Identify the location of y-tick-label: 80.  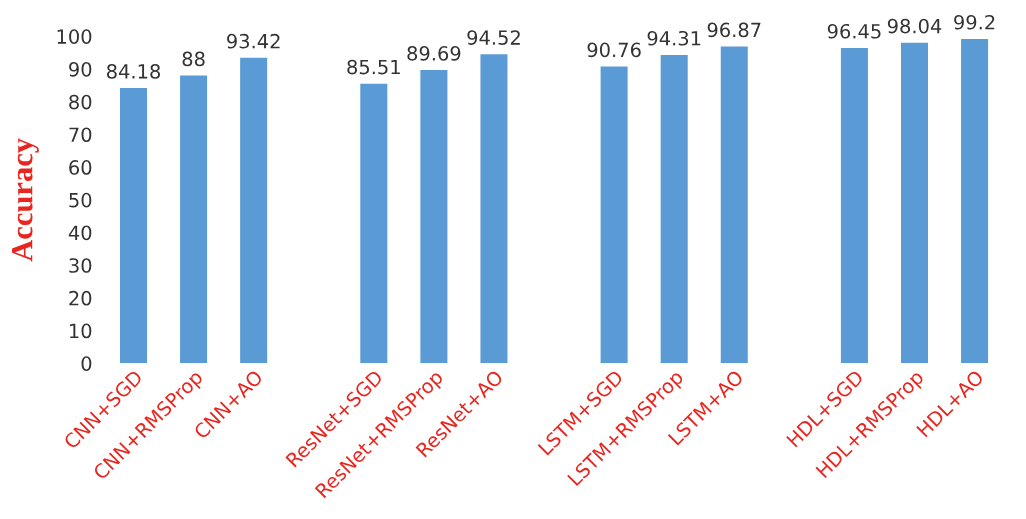
(80, 102).